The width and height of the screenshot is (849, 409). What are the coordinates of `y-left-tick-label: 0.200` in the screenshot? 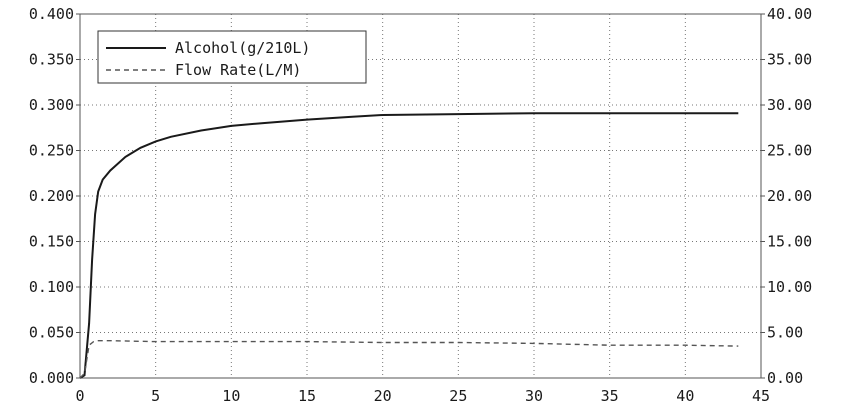 It's located at (51, 196).